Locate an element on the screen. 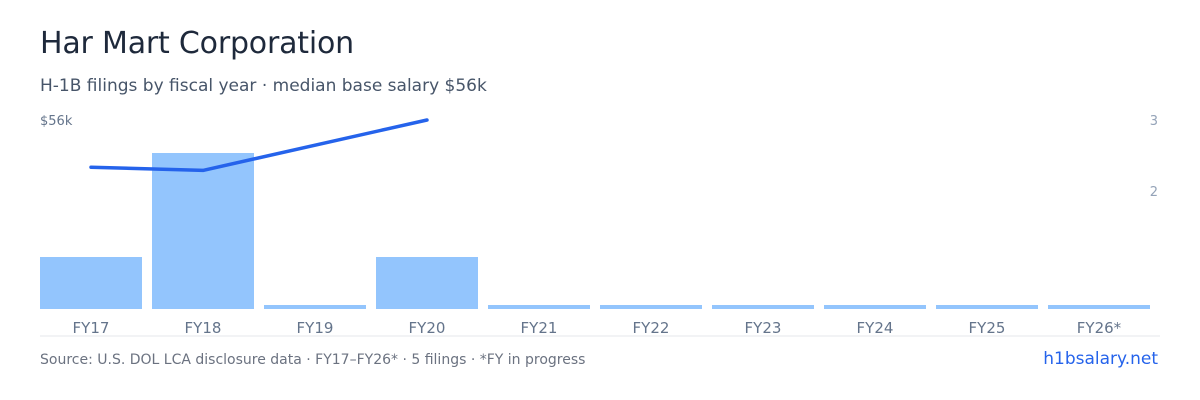  salary-line-layer is located at coordinates (259, 145).